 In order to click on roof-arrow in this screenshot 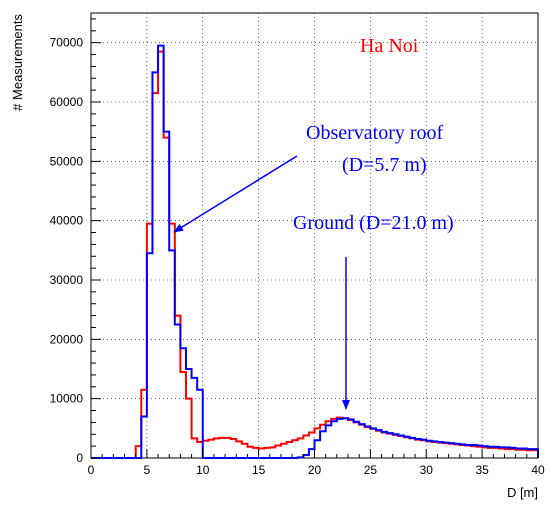, I will do `click(235, 194)`.